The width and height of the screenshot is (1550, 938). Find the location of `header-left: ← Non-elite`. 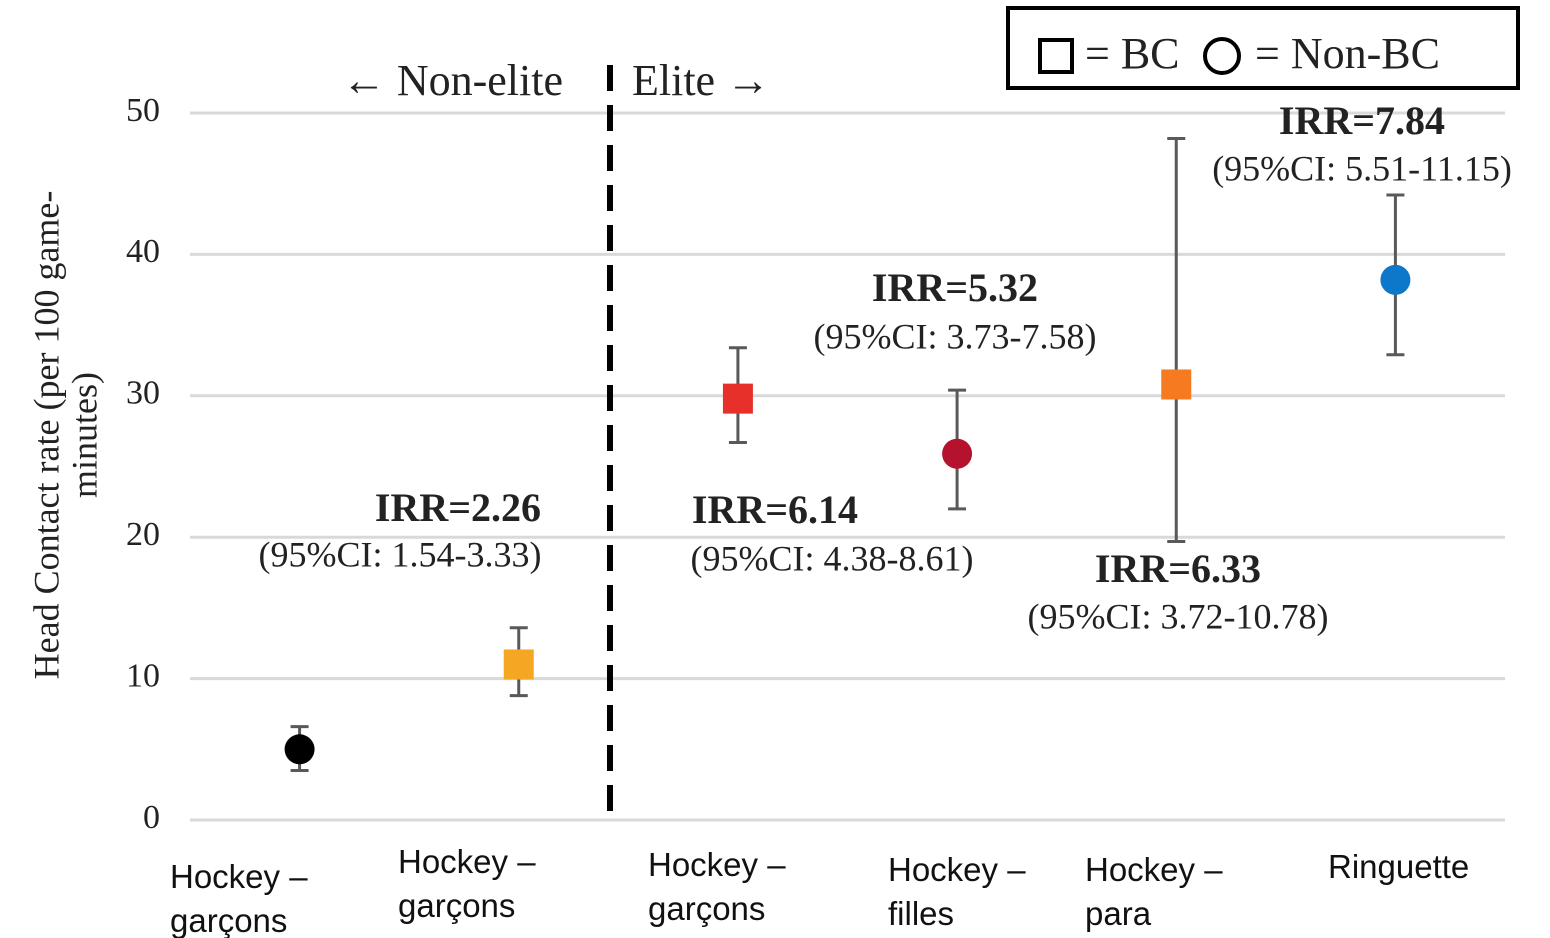

header-left: ← Non-elite is located at coordinates (452, 80).